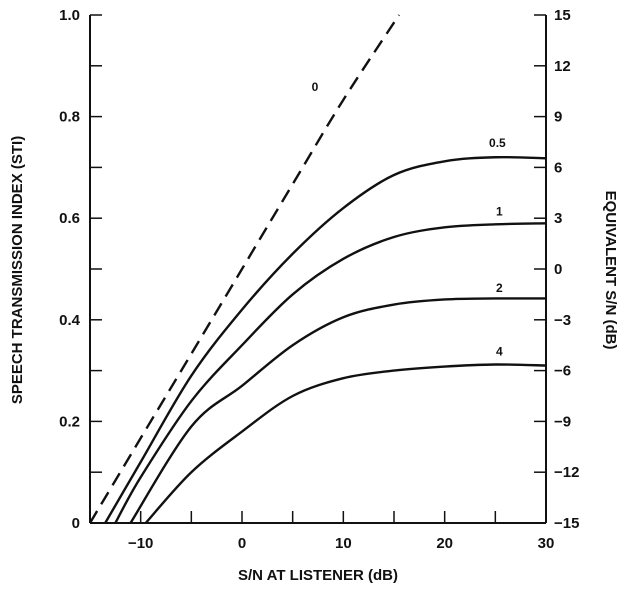  What do you see at coordinates (69, 15) in the screenshot?
I see `y-tick-label: 1.0` at bounding box center [69, 15].